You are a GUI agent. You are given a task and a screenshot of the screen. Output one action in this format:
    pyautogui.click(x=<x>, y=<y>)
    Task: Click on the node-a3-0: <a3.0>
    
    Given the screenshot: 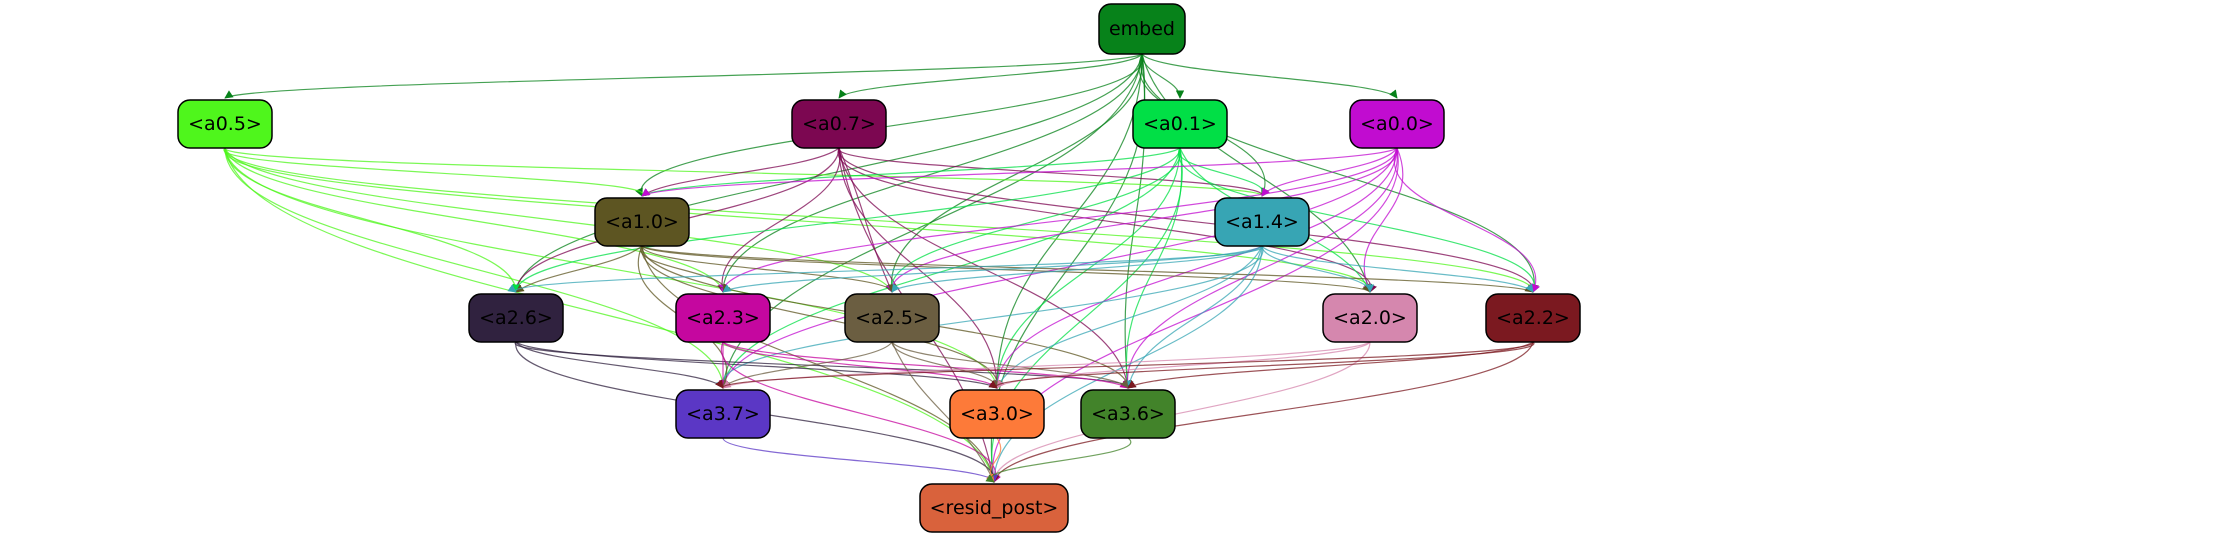 What is the action you would take?
    pyautogui.click(x=997, y=414)
    